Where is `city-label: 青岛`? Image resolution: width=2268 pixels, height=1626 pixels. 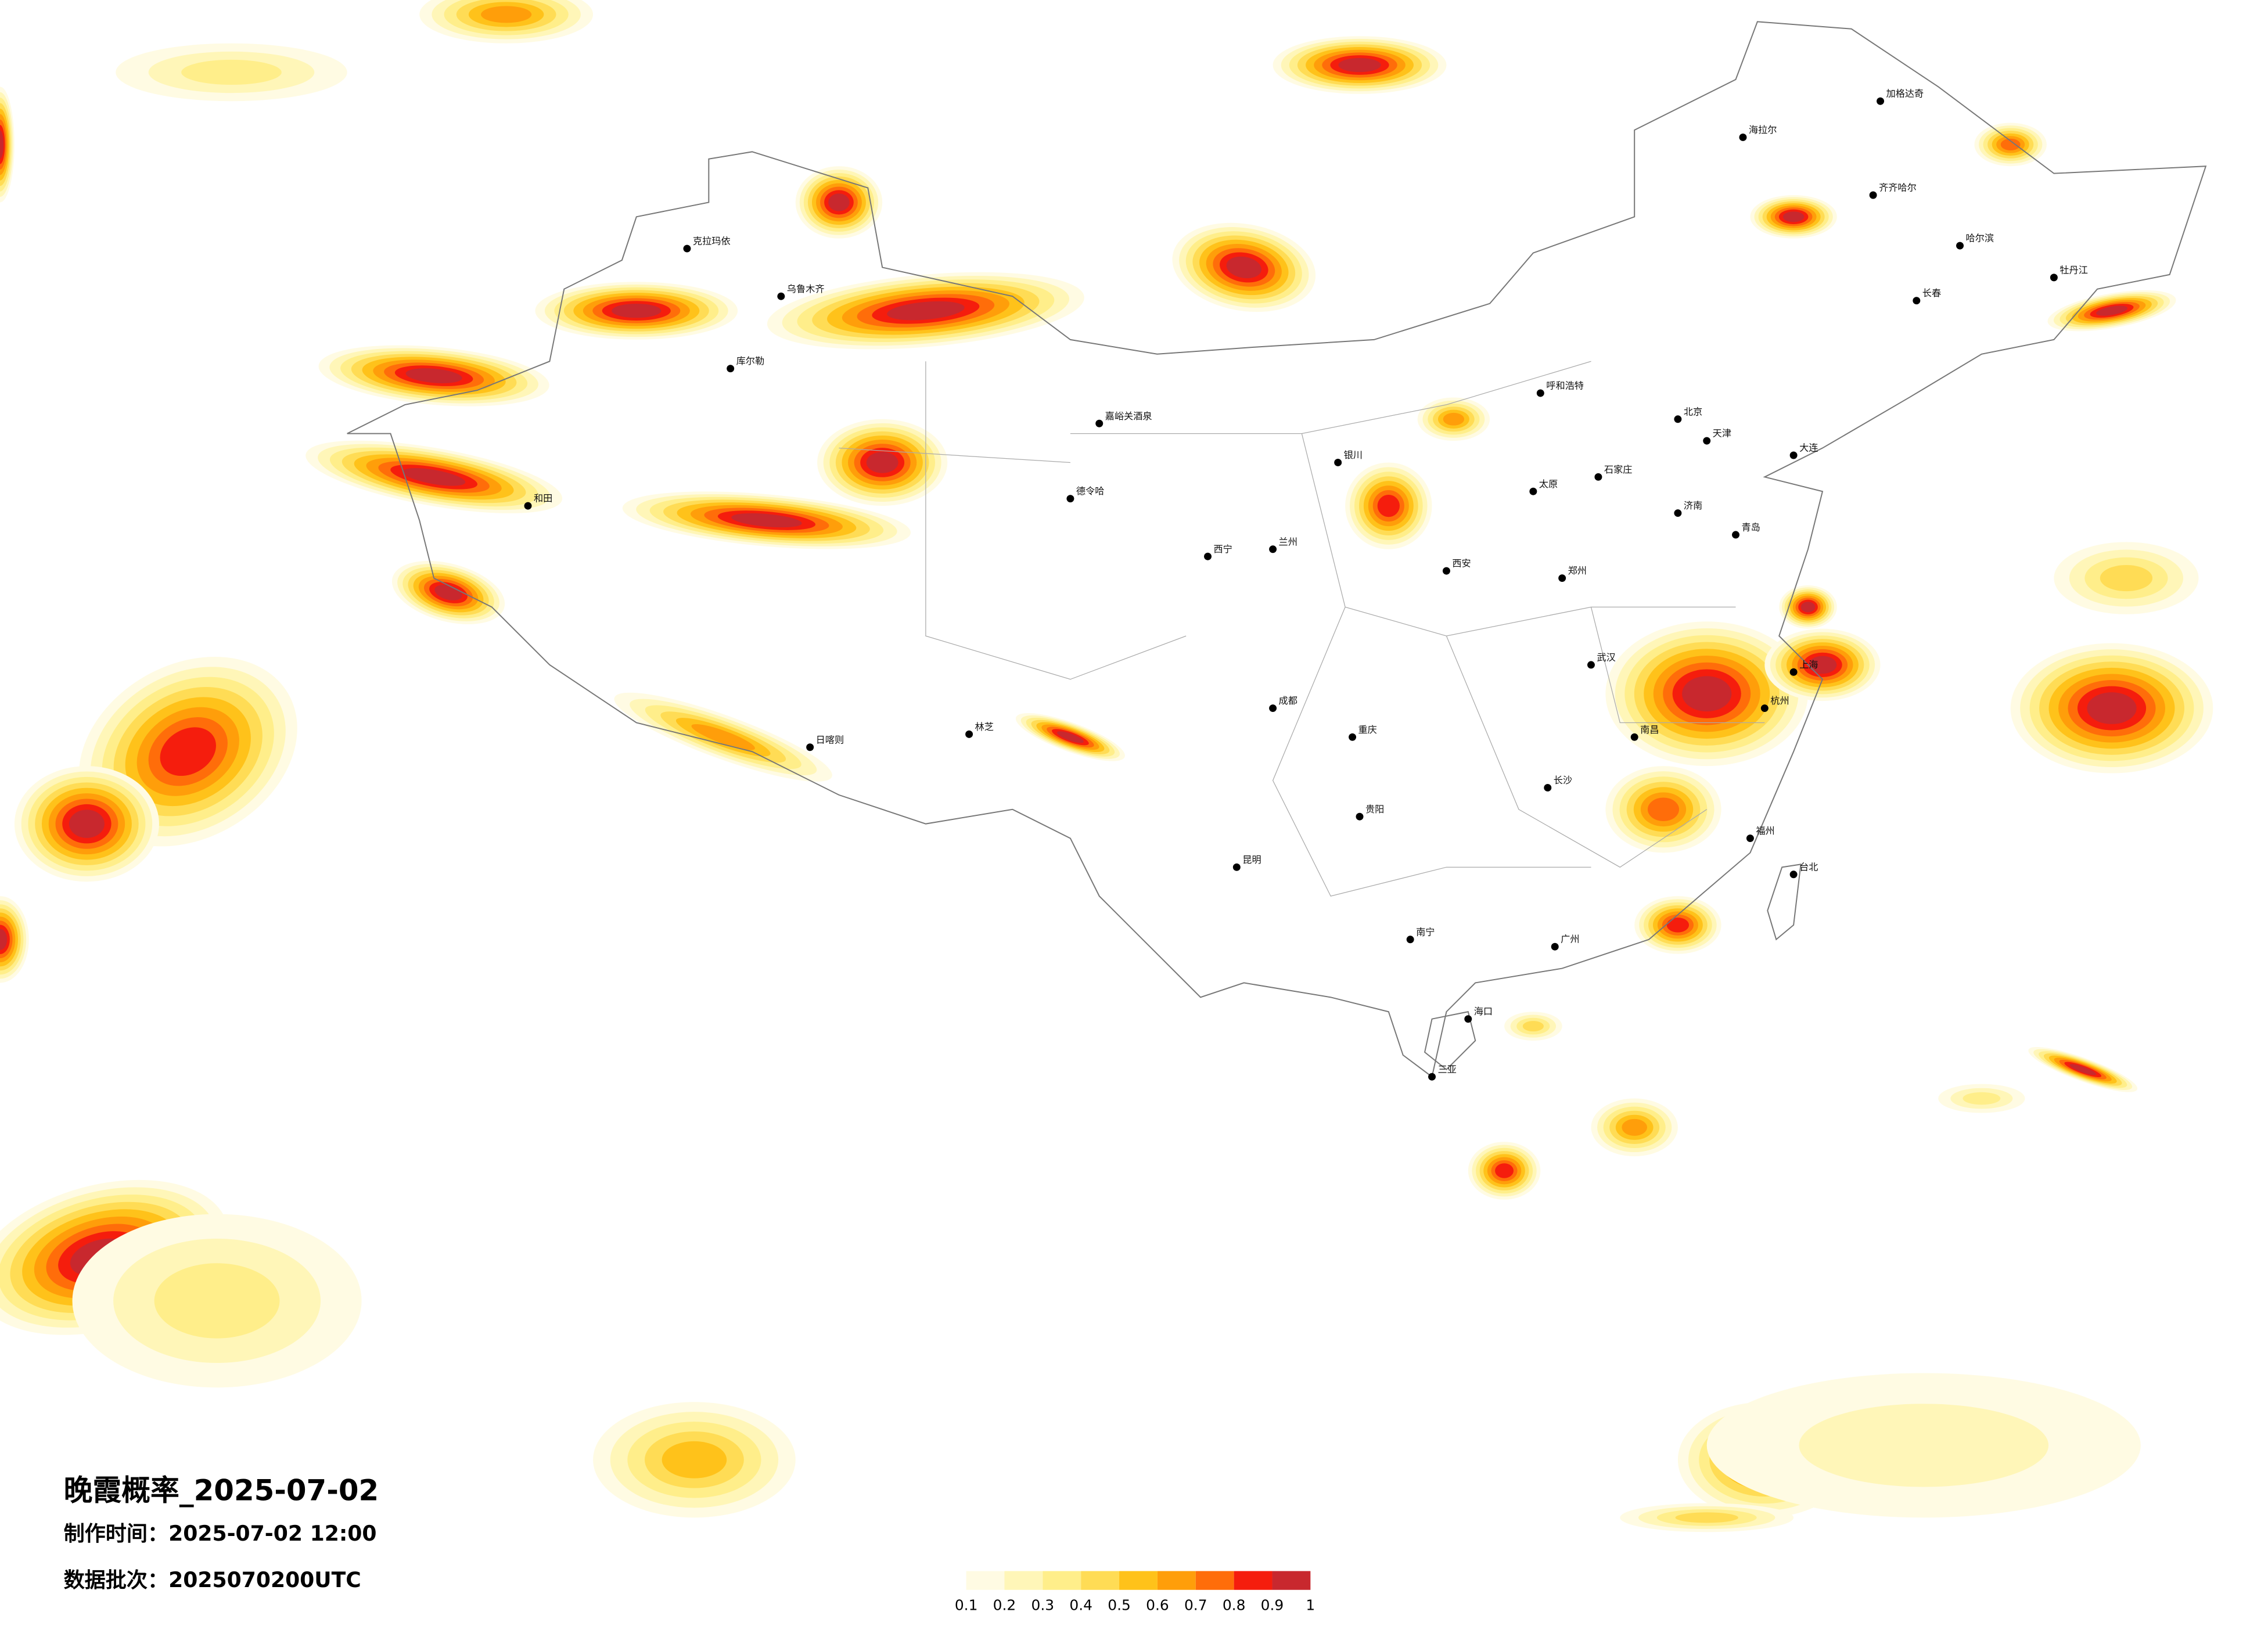
city-label: 青岛 is located at coordinates (1750, 527).